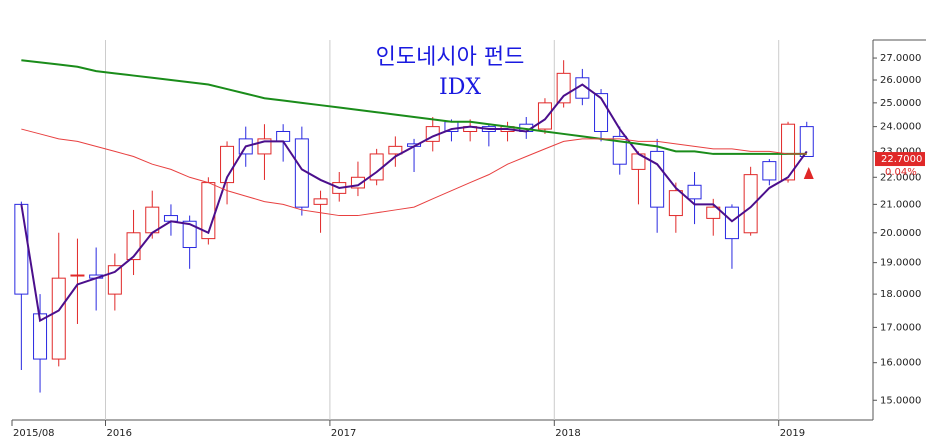 The image size is (926, 446). Describe the element at coordinates (900, 400) in the screenshot. I see `y-tick-label: 15.0000` at that location.